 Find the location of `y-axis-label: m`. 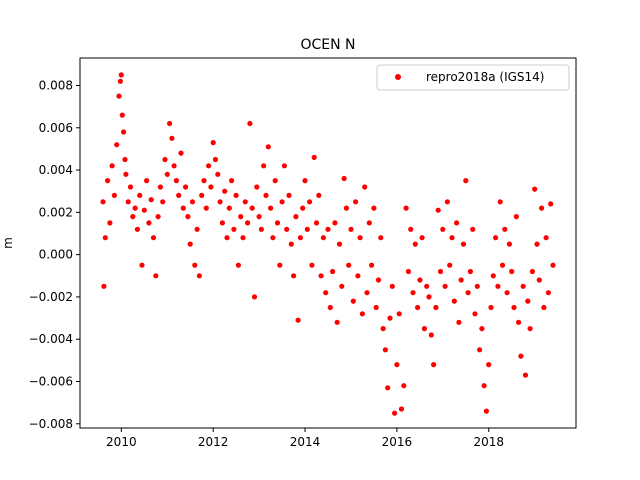

y-axis-label: m is located at coordinates (8, 243).